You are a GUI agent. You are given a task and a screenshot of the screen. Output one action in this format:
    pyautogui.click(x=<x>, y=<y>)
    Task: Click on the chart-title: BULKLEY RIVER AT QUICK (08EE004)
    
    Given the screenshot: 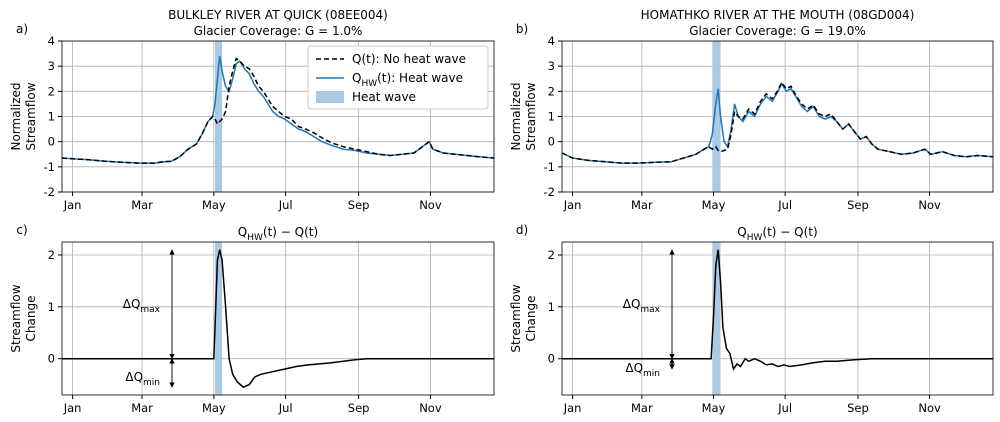 What is the action you would take?
    pyautogui.click(x=278, y=15)
    